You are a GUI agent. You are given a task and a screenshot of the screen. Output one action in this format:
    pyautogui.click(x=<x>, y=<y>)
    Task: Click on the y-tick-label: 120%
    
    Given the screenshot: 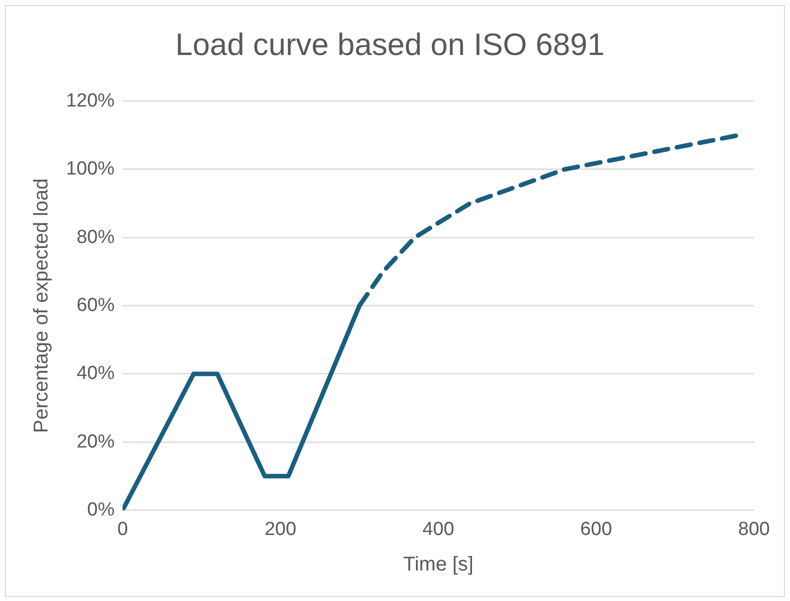 What is the action you would take?
    pyautogui.click(x=90, y=101)
    